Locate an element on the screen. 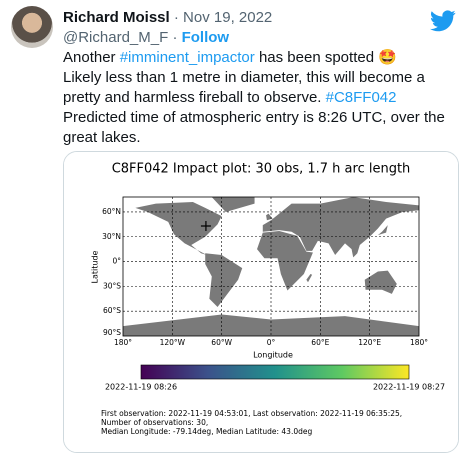 Image resolution: width=471 pixels, height=455 pixels. text-segment: great lakes. is located at coordinates (102, 137).